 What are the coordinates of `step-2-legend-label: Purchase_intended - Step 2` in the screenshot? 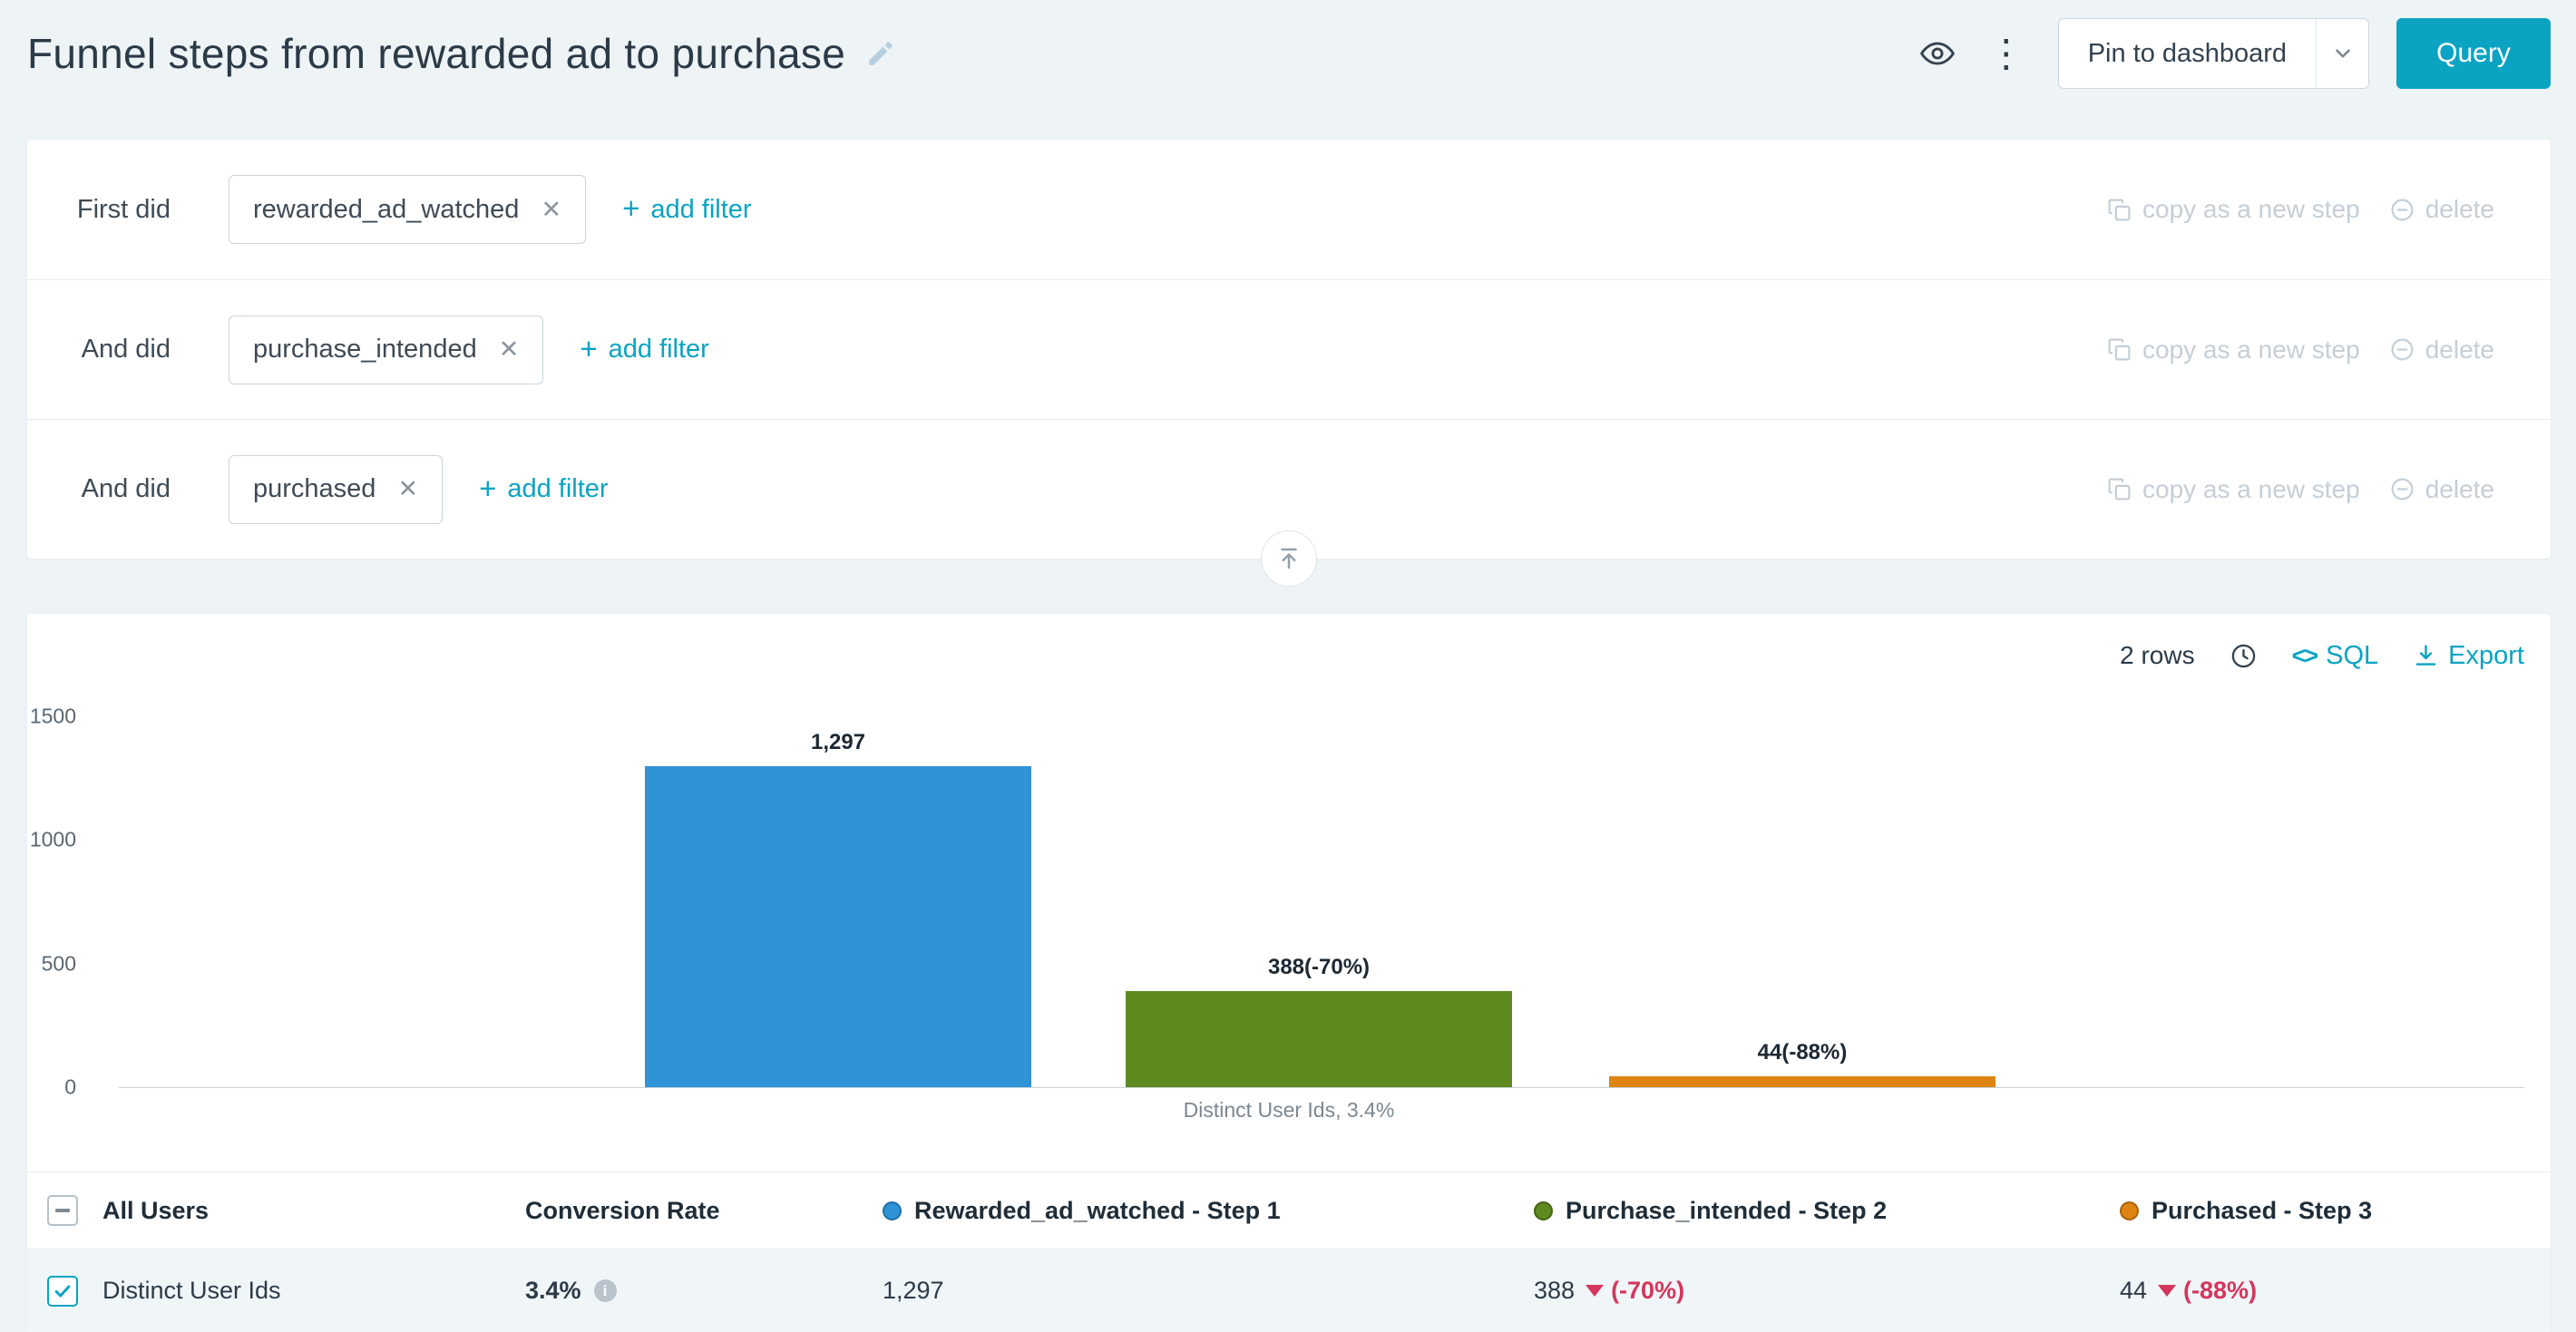 It's located at (1727, 1210).